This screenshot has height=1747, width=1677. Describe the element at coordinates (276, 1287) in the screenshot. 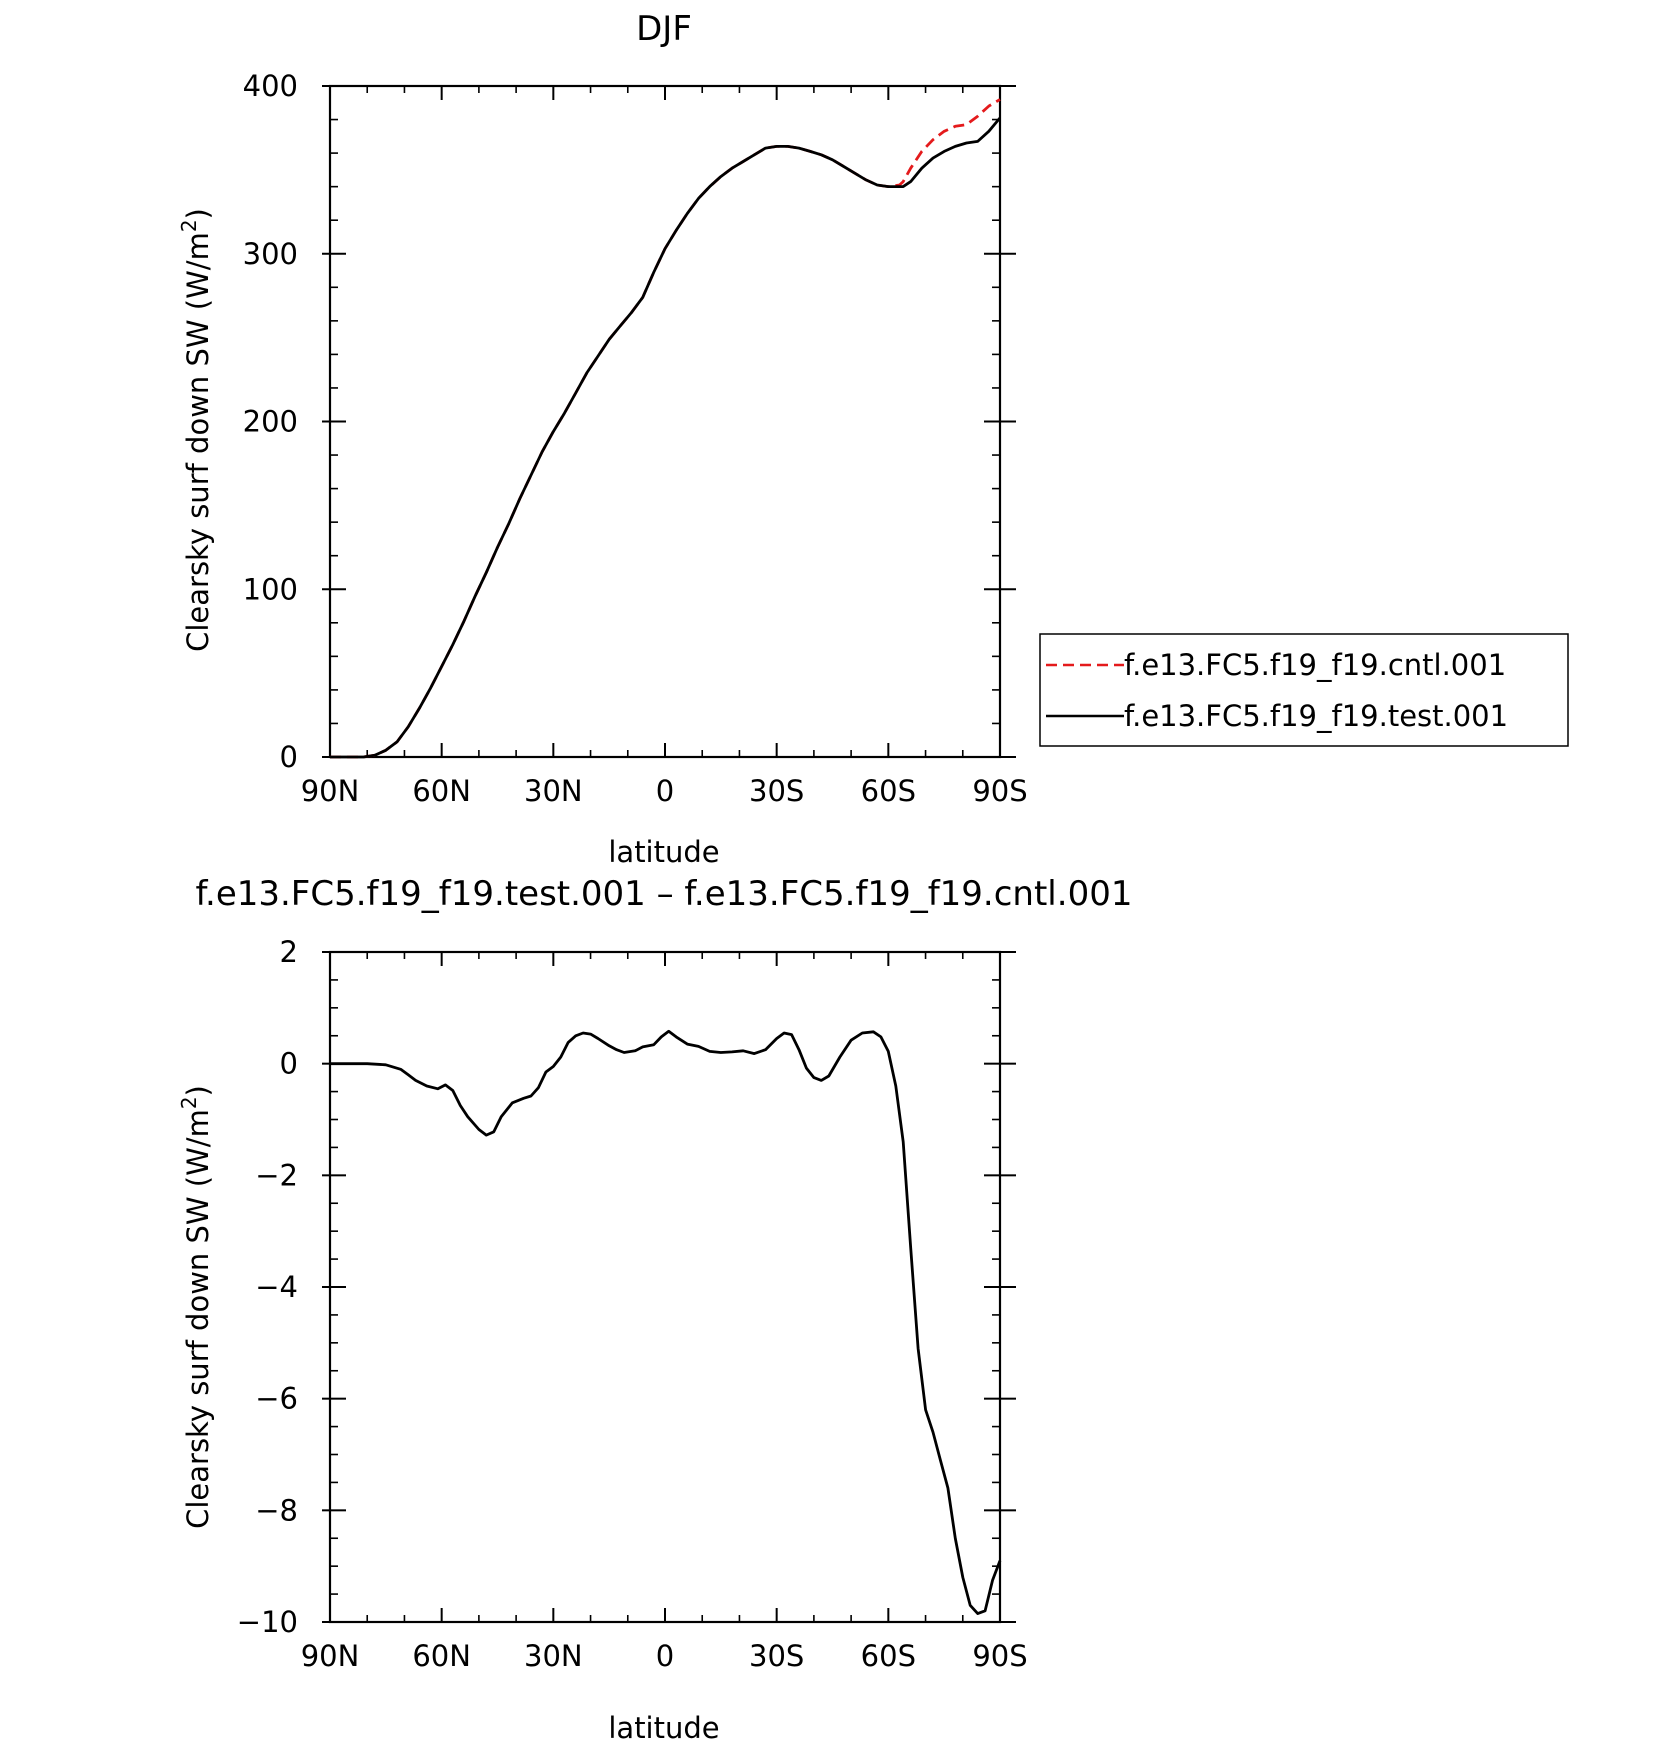

I see `y-tick-label: −4` at that location.